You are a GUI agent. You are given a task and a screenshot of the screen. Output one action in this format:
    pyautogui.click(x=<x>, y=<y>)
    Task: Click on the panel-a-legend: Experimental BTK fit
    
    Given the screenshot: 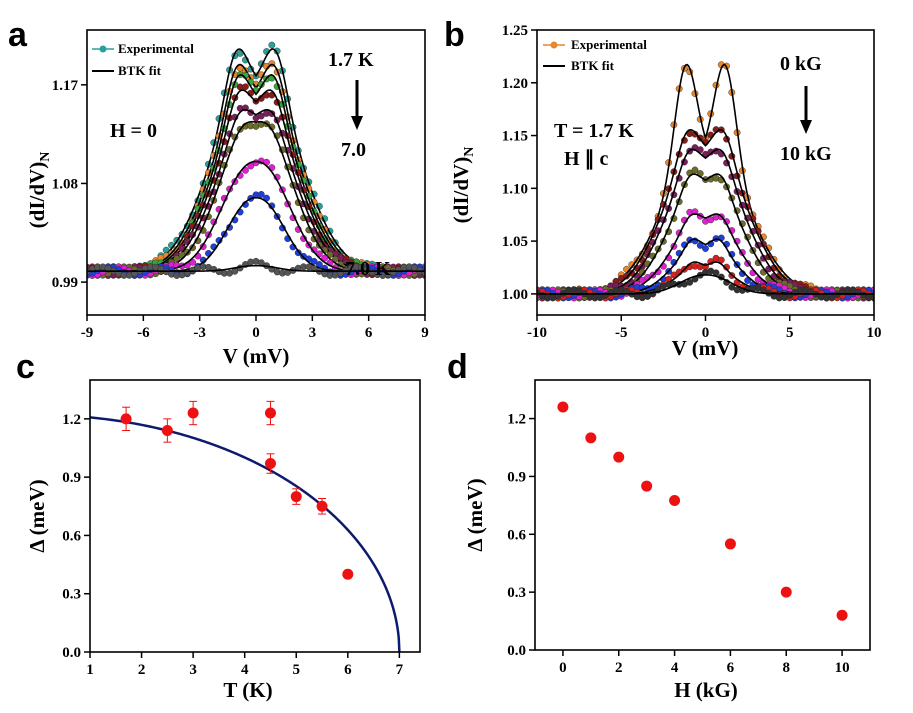 What is the action you would take?
    pyautogui.click(x=143, y=59)
    